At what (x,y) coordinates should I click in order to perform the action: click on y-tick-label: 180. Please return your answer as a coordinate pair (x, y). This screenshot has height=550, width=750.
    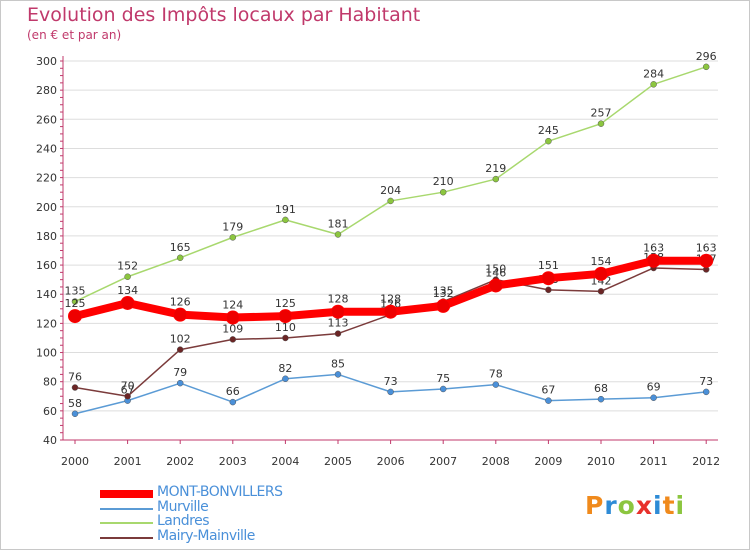
    Looking at the image, I should click on (46, 236).